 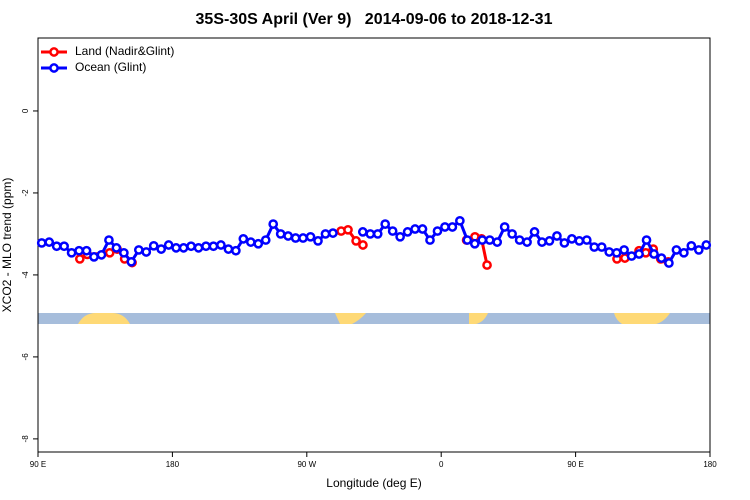 I want to click on x-tick-label: 90 W, so click(x=306, y=464).